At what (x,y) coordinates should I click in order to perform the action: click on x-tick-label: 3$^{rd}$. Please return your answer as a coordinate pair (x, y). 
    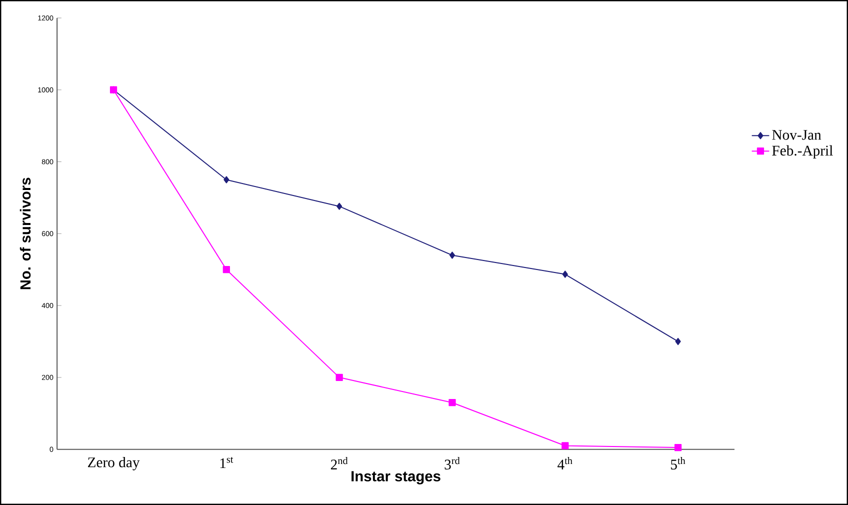
    Looking at the image, I should click on (452, 463).